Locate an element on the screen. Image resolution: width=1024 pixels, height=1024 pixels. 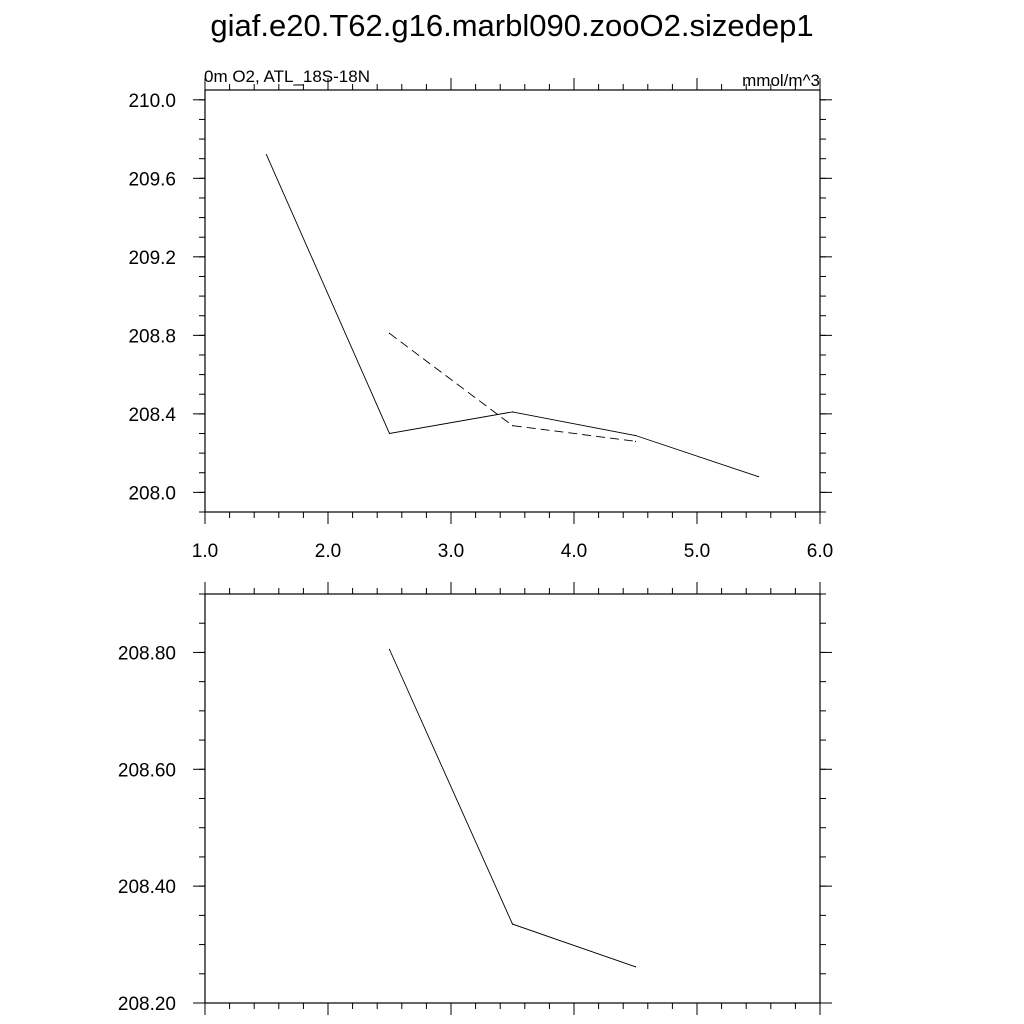
y-tick-label: 208.0 is located at coordinates (152, 493).